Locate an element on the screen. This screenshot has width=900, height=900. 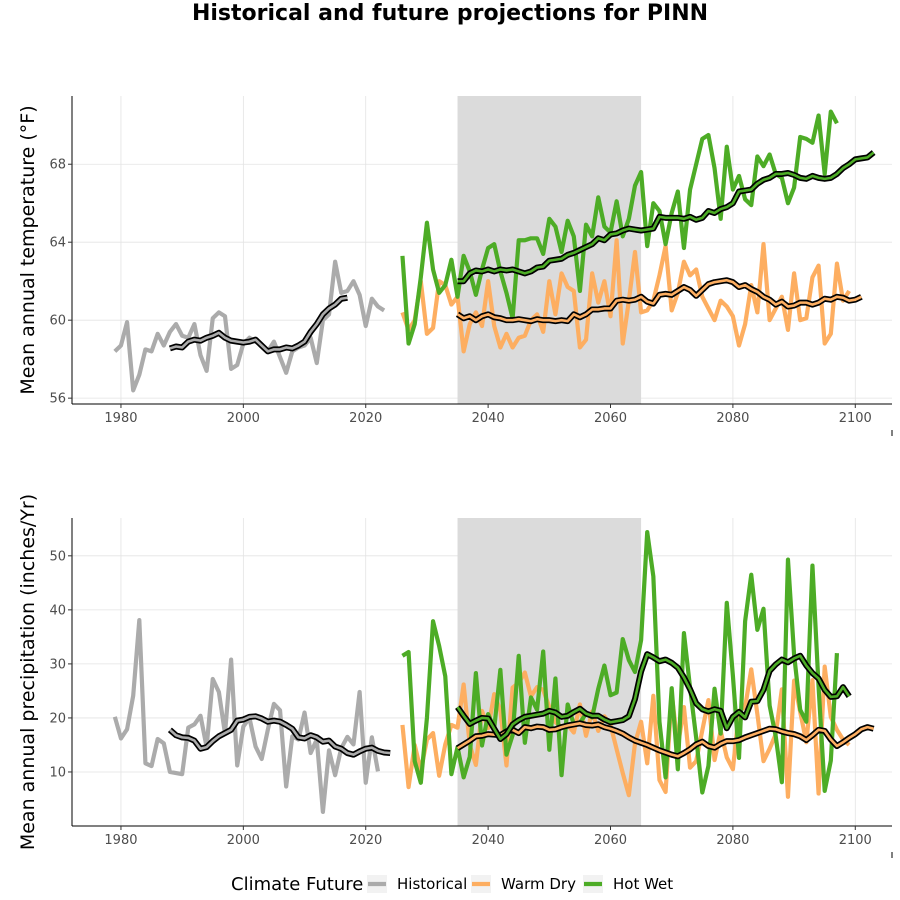
legend-label-hot-wet: Hot Wet is located at coordinates (643, 884).